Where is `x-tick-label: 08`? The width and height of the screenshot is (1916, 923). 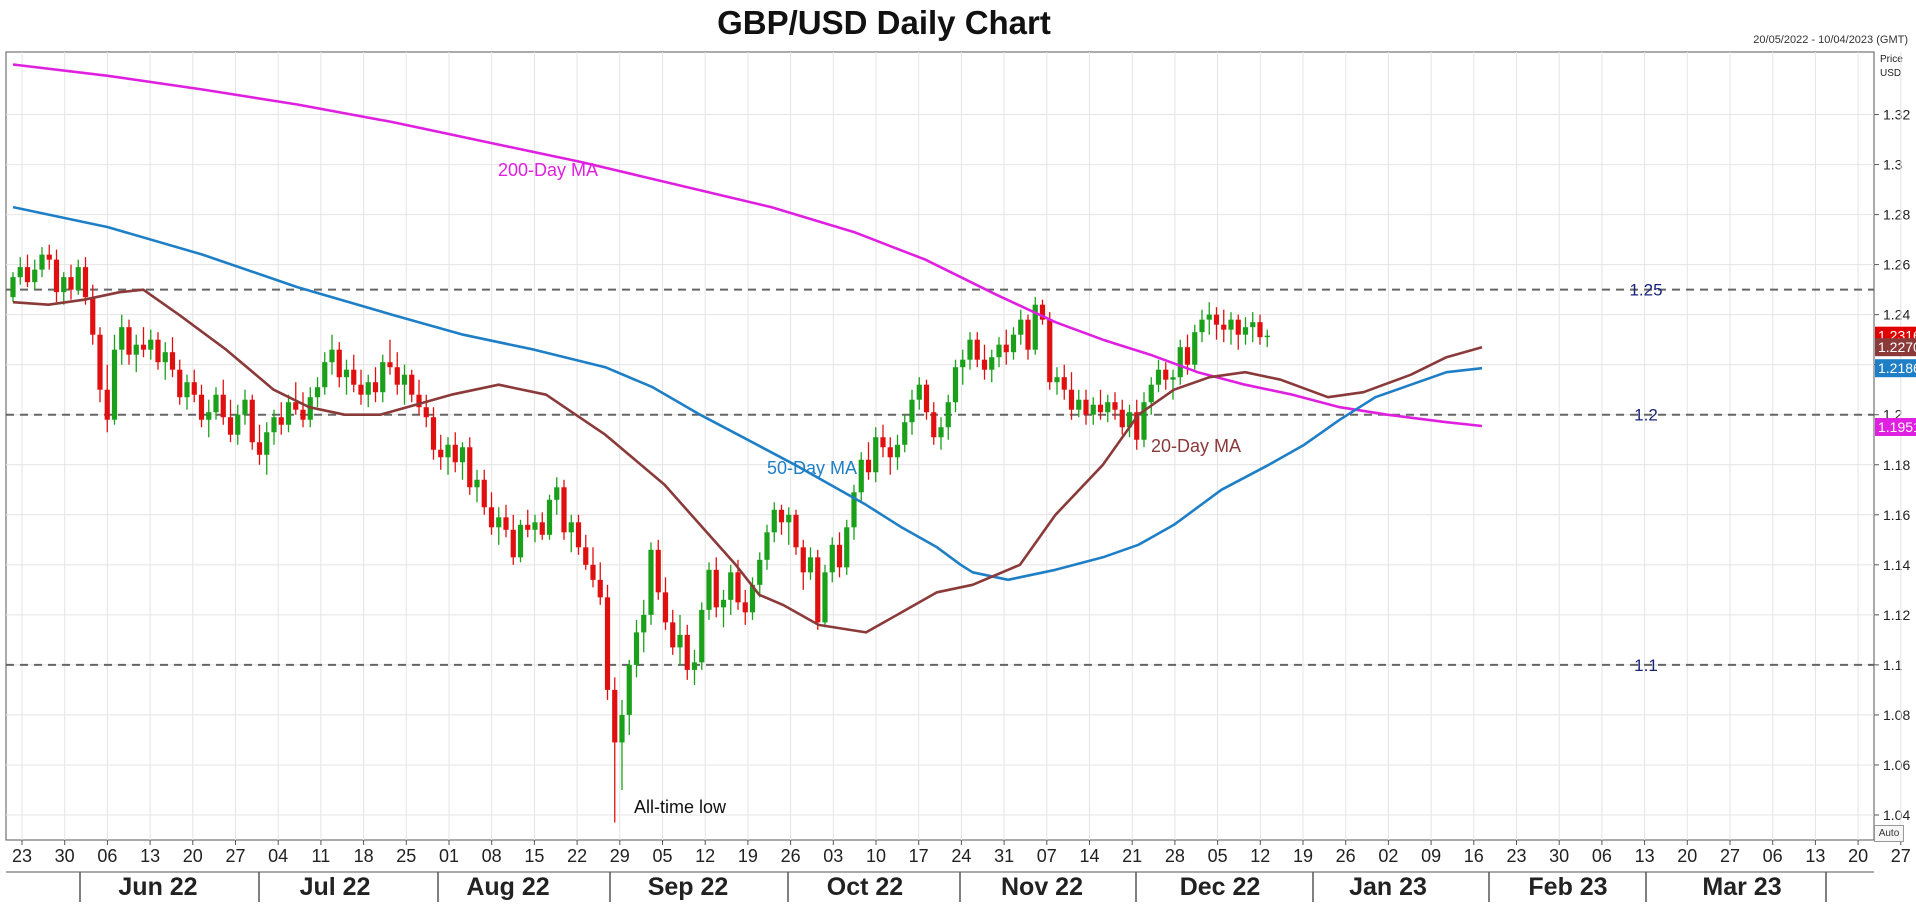 x-tick-label: 08 is located at coordinates (492, 856).